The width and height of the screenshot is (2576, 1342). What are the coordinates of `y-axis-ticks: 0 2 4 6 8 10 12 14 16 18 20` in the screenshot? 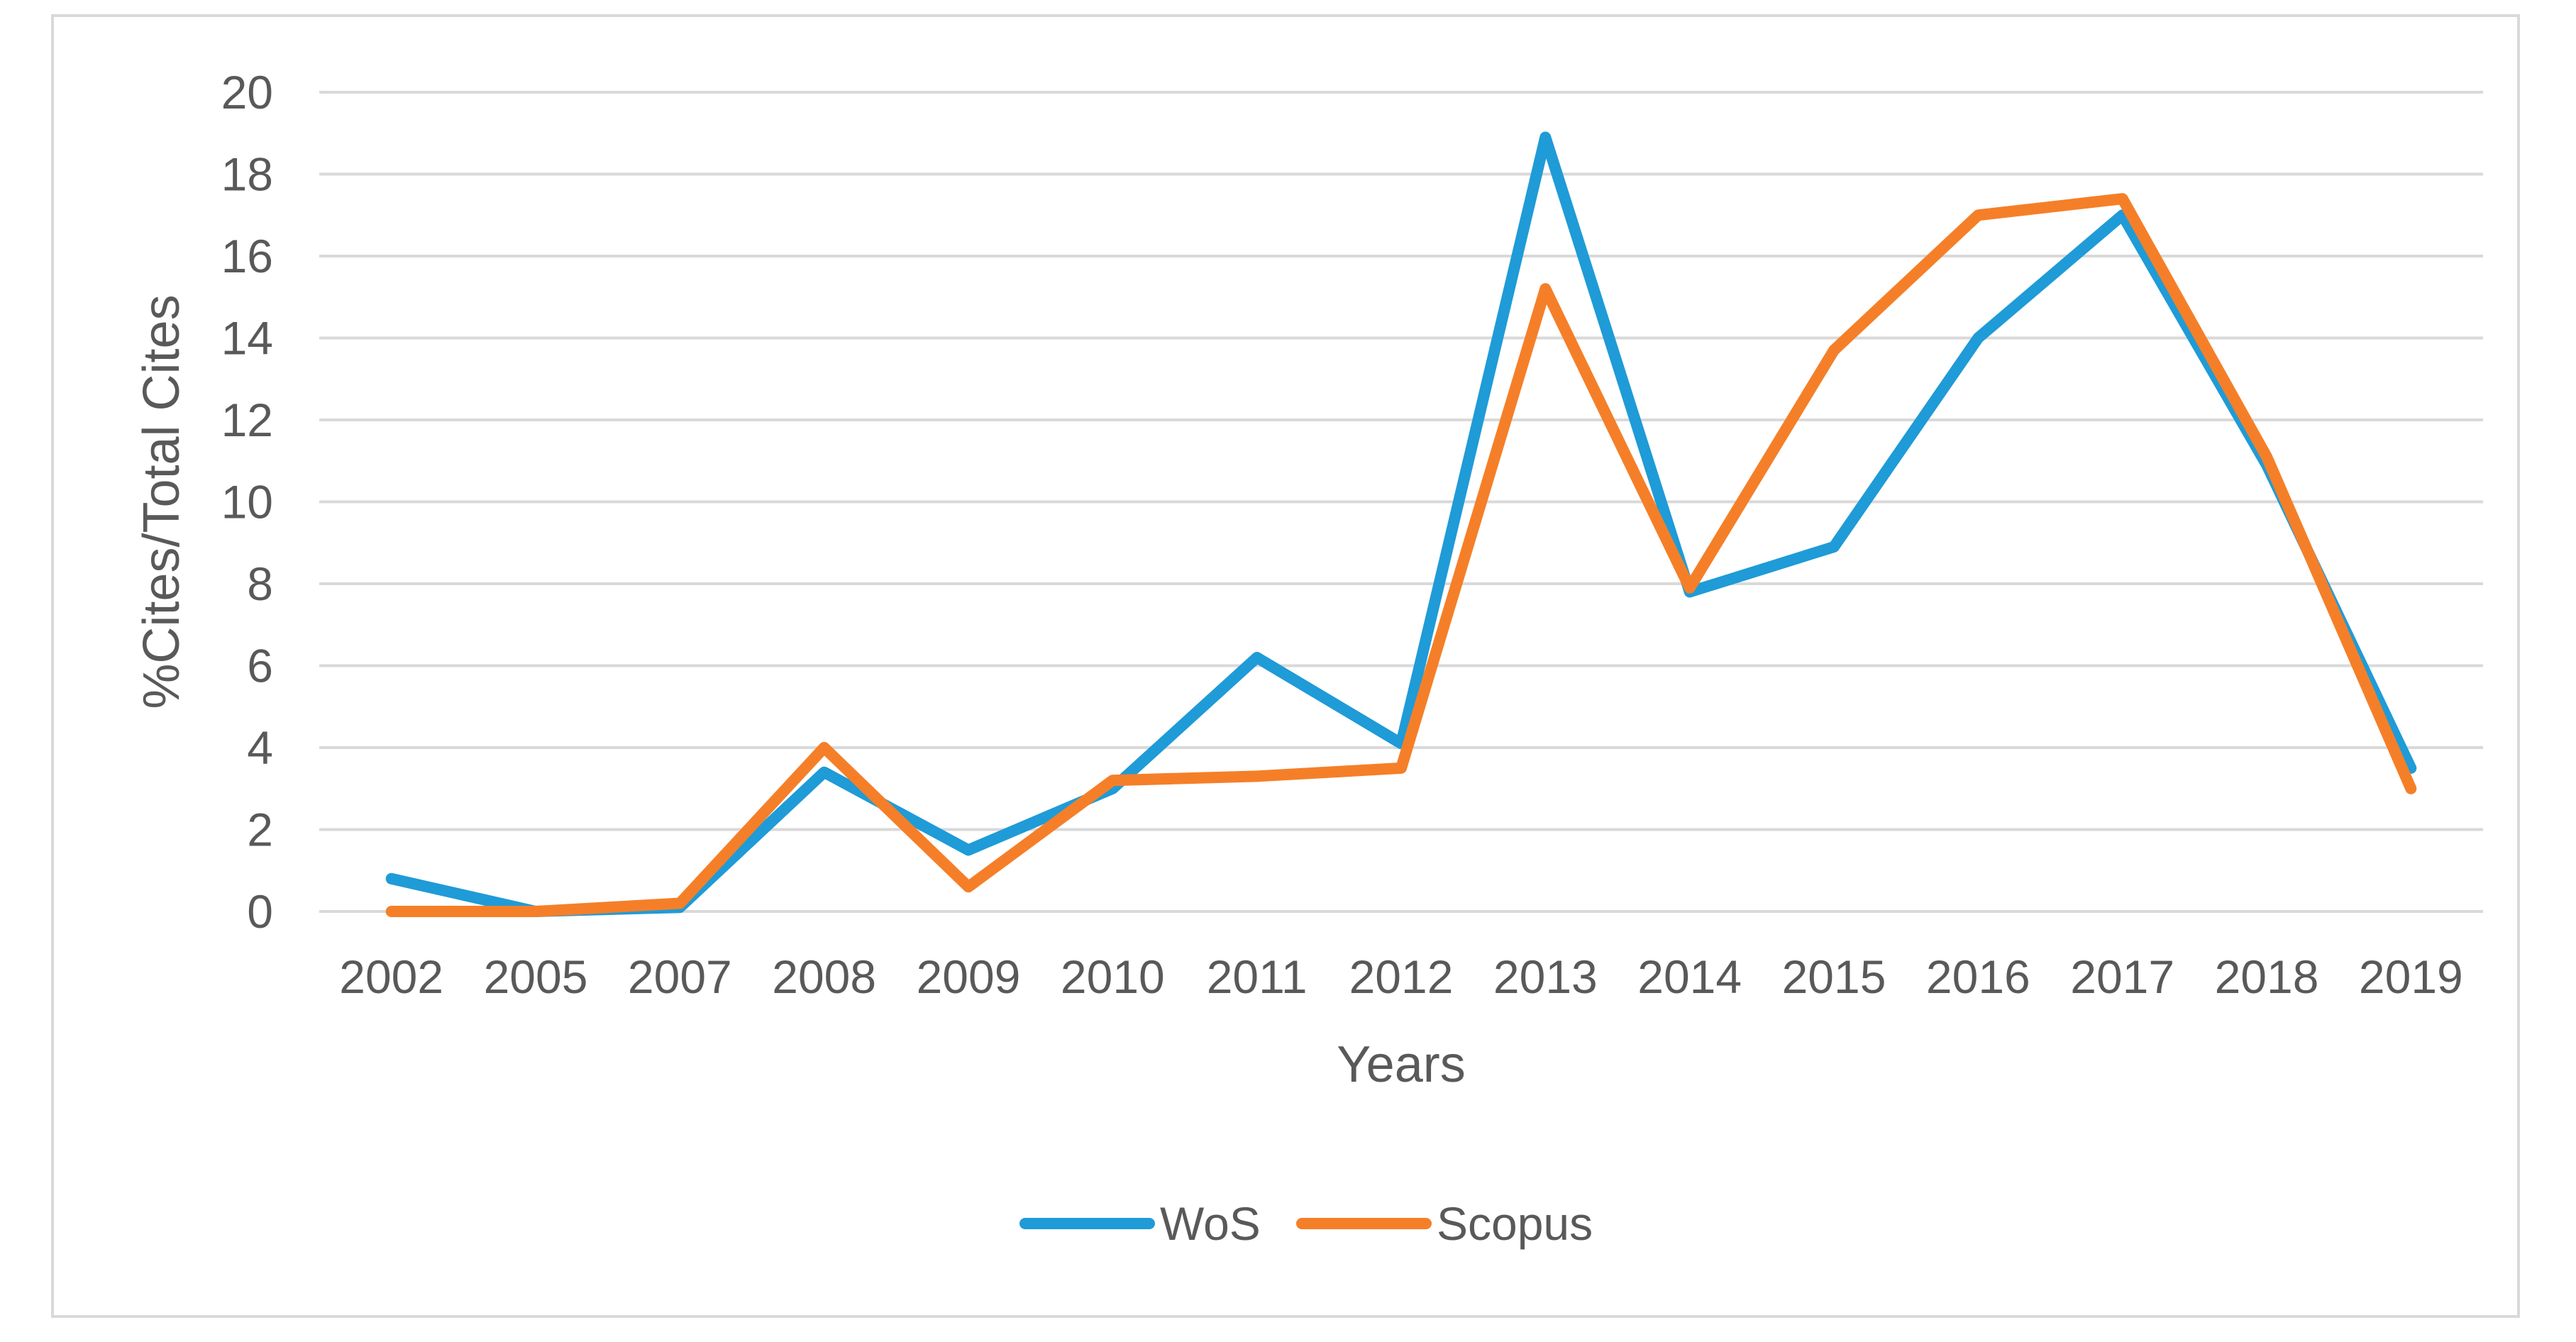 It's located at (247, 502).